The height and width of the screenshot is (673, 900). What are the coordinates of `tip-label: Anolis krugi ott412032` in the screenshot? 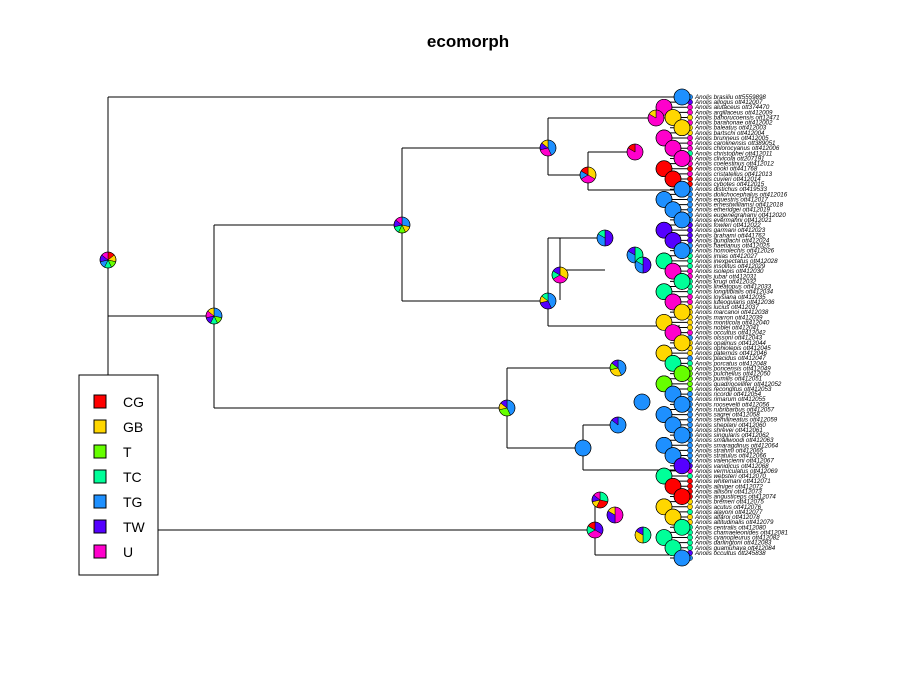 It's located at (725, 281).